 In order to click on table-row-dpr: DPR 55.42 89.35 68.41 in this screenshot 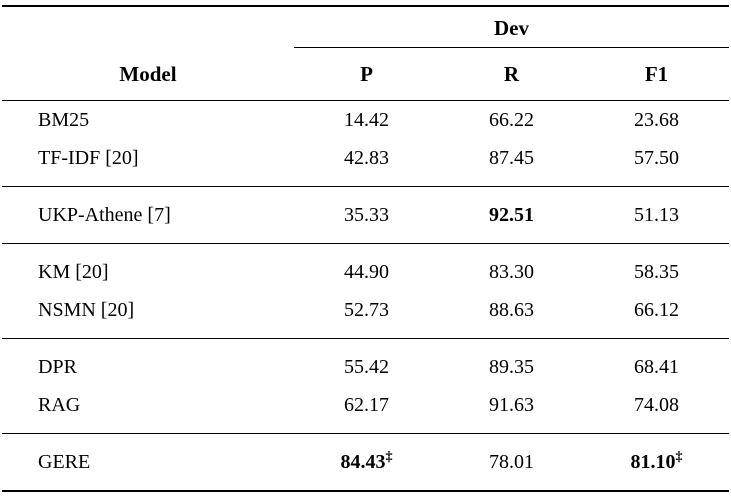, I will do `click(366, 362)`.